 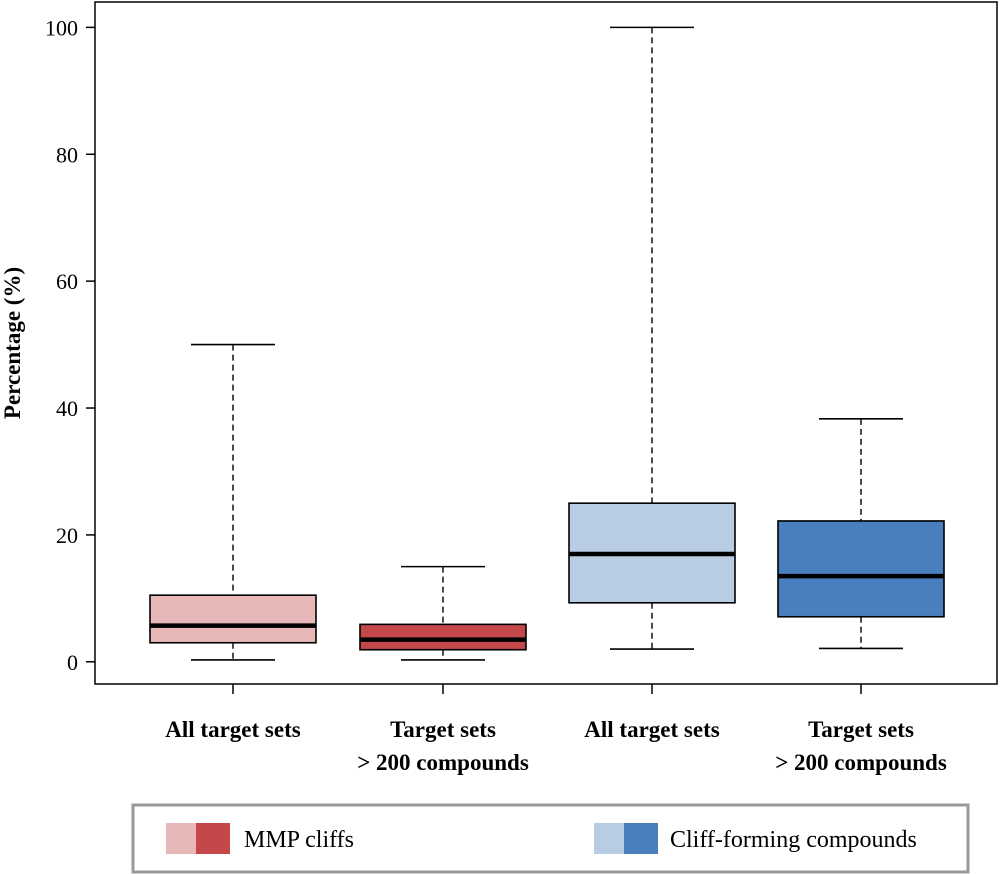 I want to click on y-axis-label: Percentage (%), so click(x=12, y=343).